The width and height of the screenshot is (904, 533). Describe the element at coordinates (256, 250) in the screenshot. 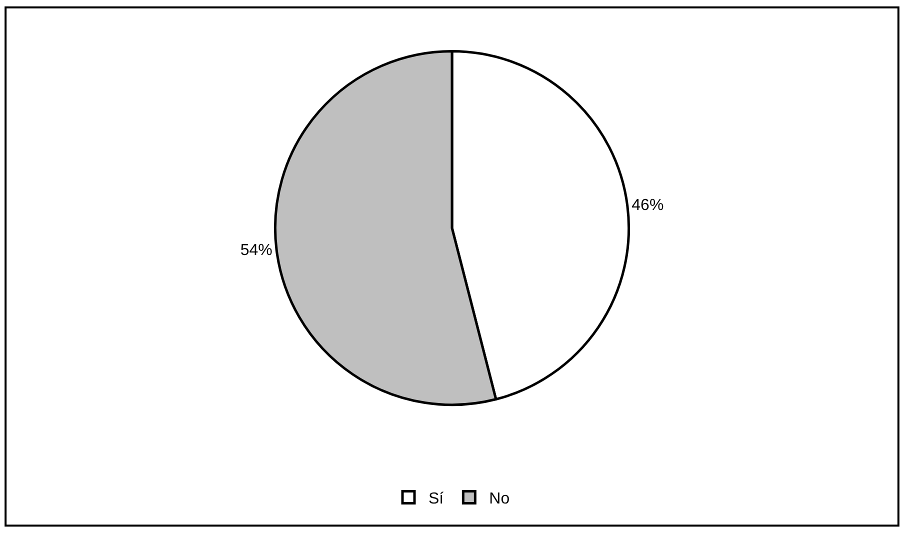

I see `data-label: 54%` at that location.